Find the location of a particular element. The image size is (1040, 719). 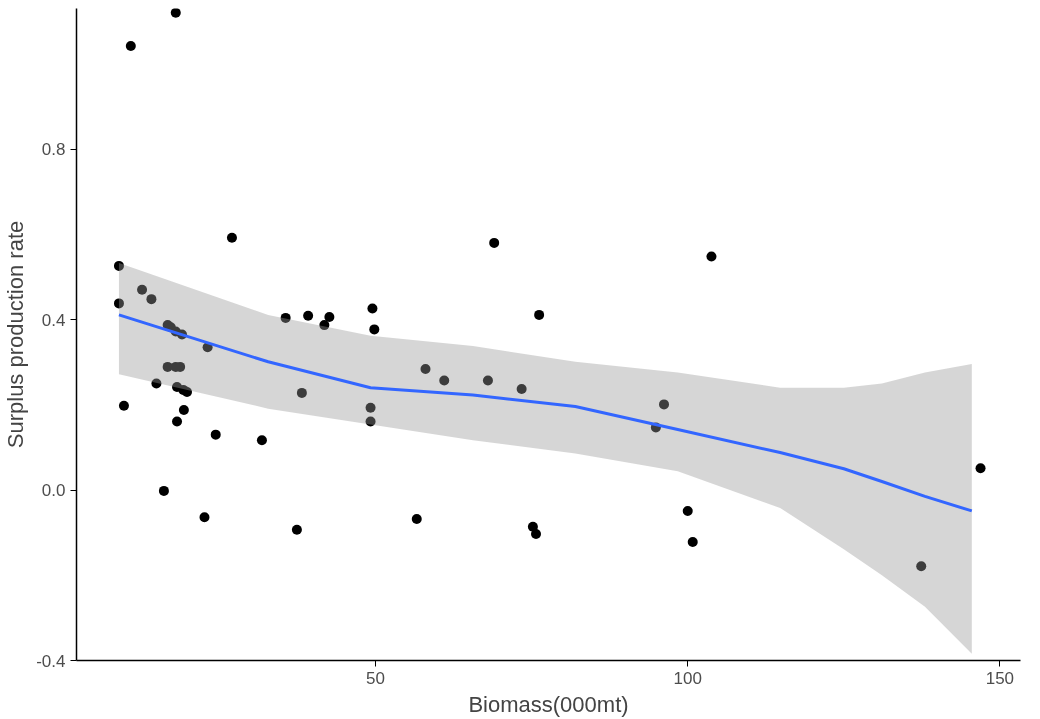

y-tick-label: 0.0 is located at coordinates (53, 491).